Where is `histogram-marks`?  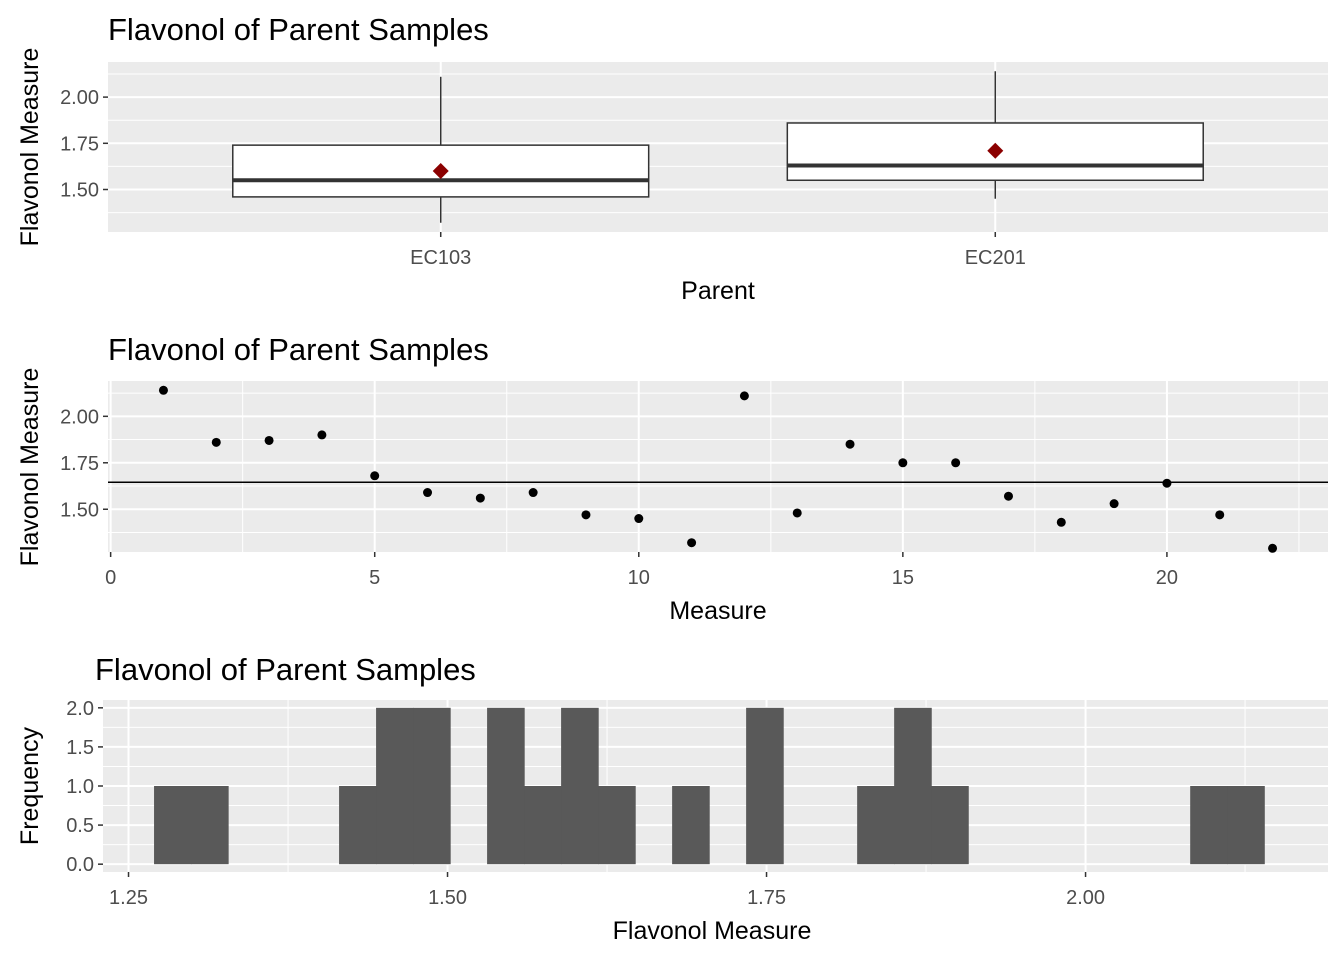 histogram-marks is located at coordinates (709, 786).